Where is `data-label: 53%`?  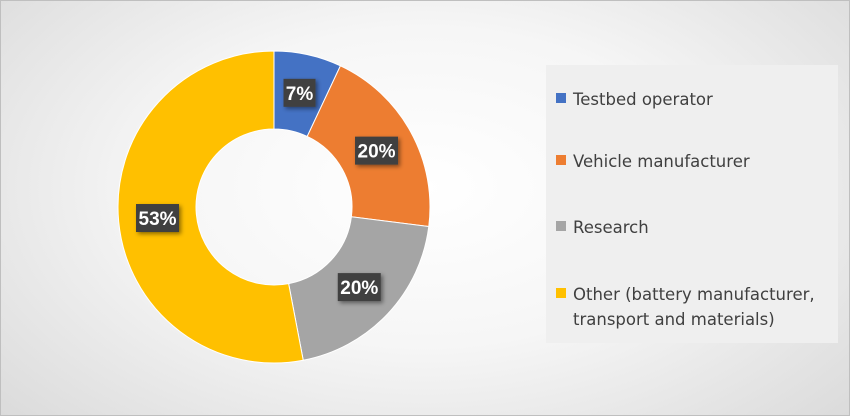
data-label: 53% is located at coordinates (158, 218).